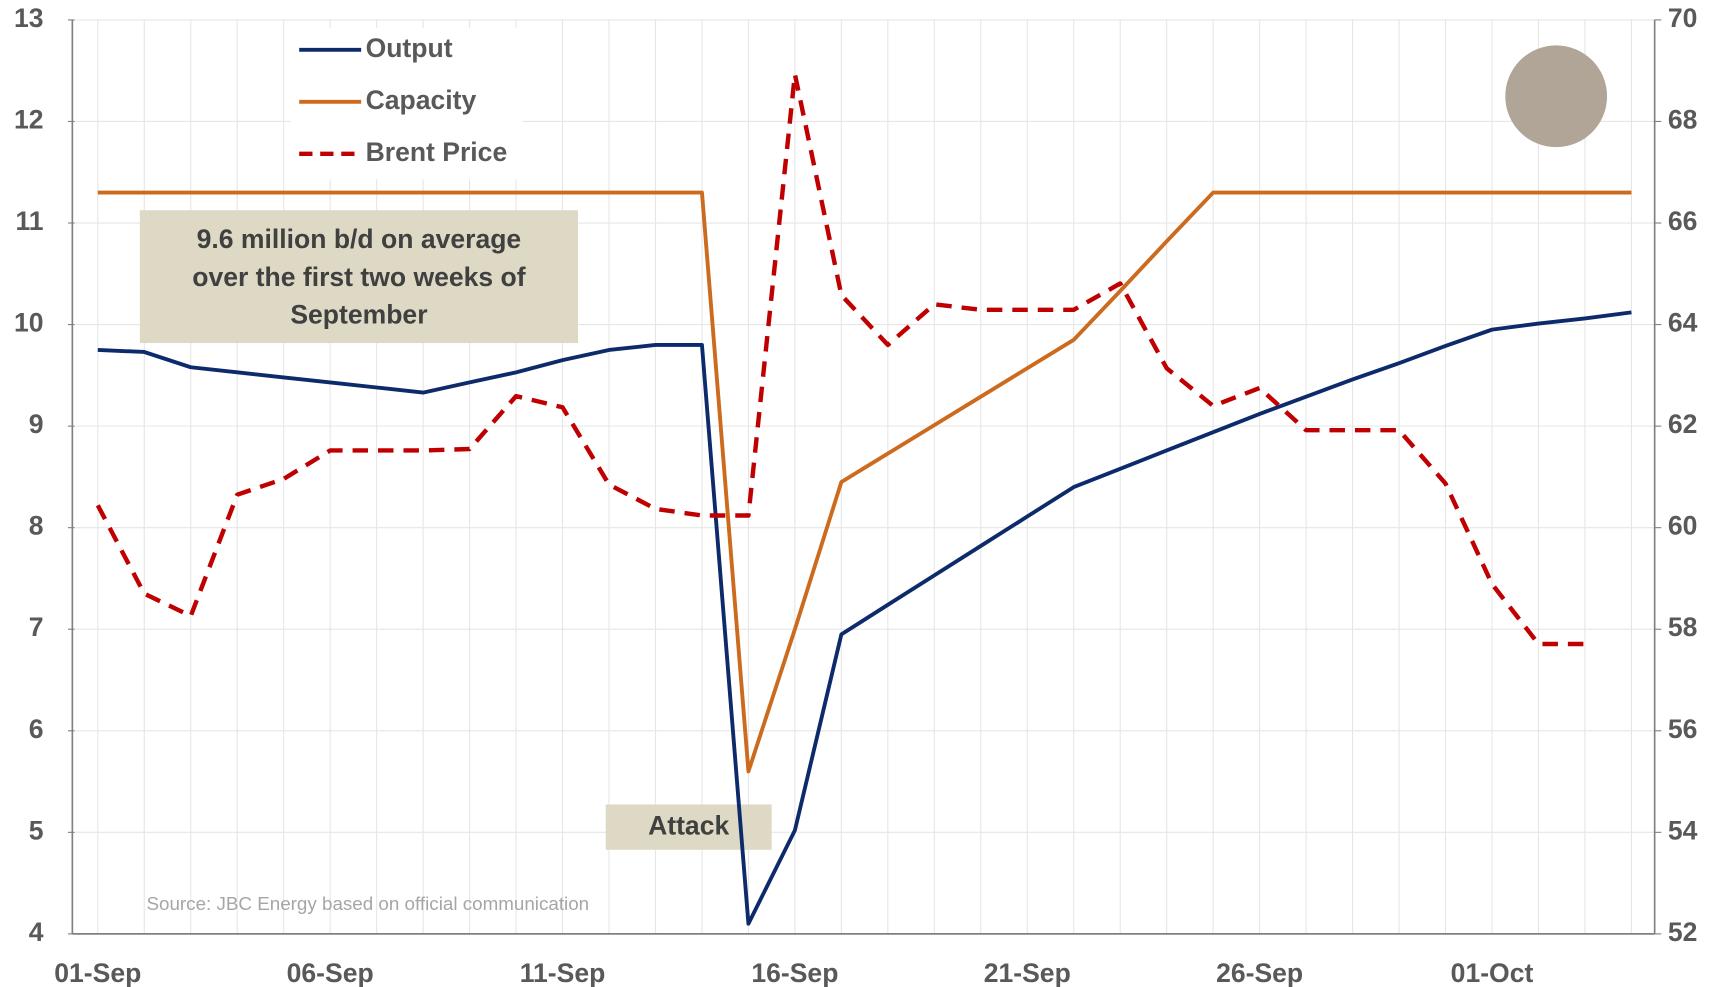 Image resolution: width=1727 pixels, height=987 pixels. Describe the element at coordinates (1683, 526) in the screenshot. I see `y2-tick-label: 60` at that location.